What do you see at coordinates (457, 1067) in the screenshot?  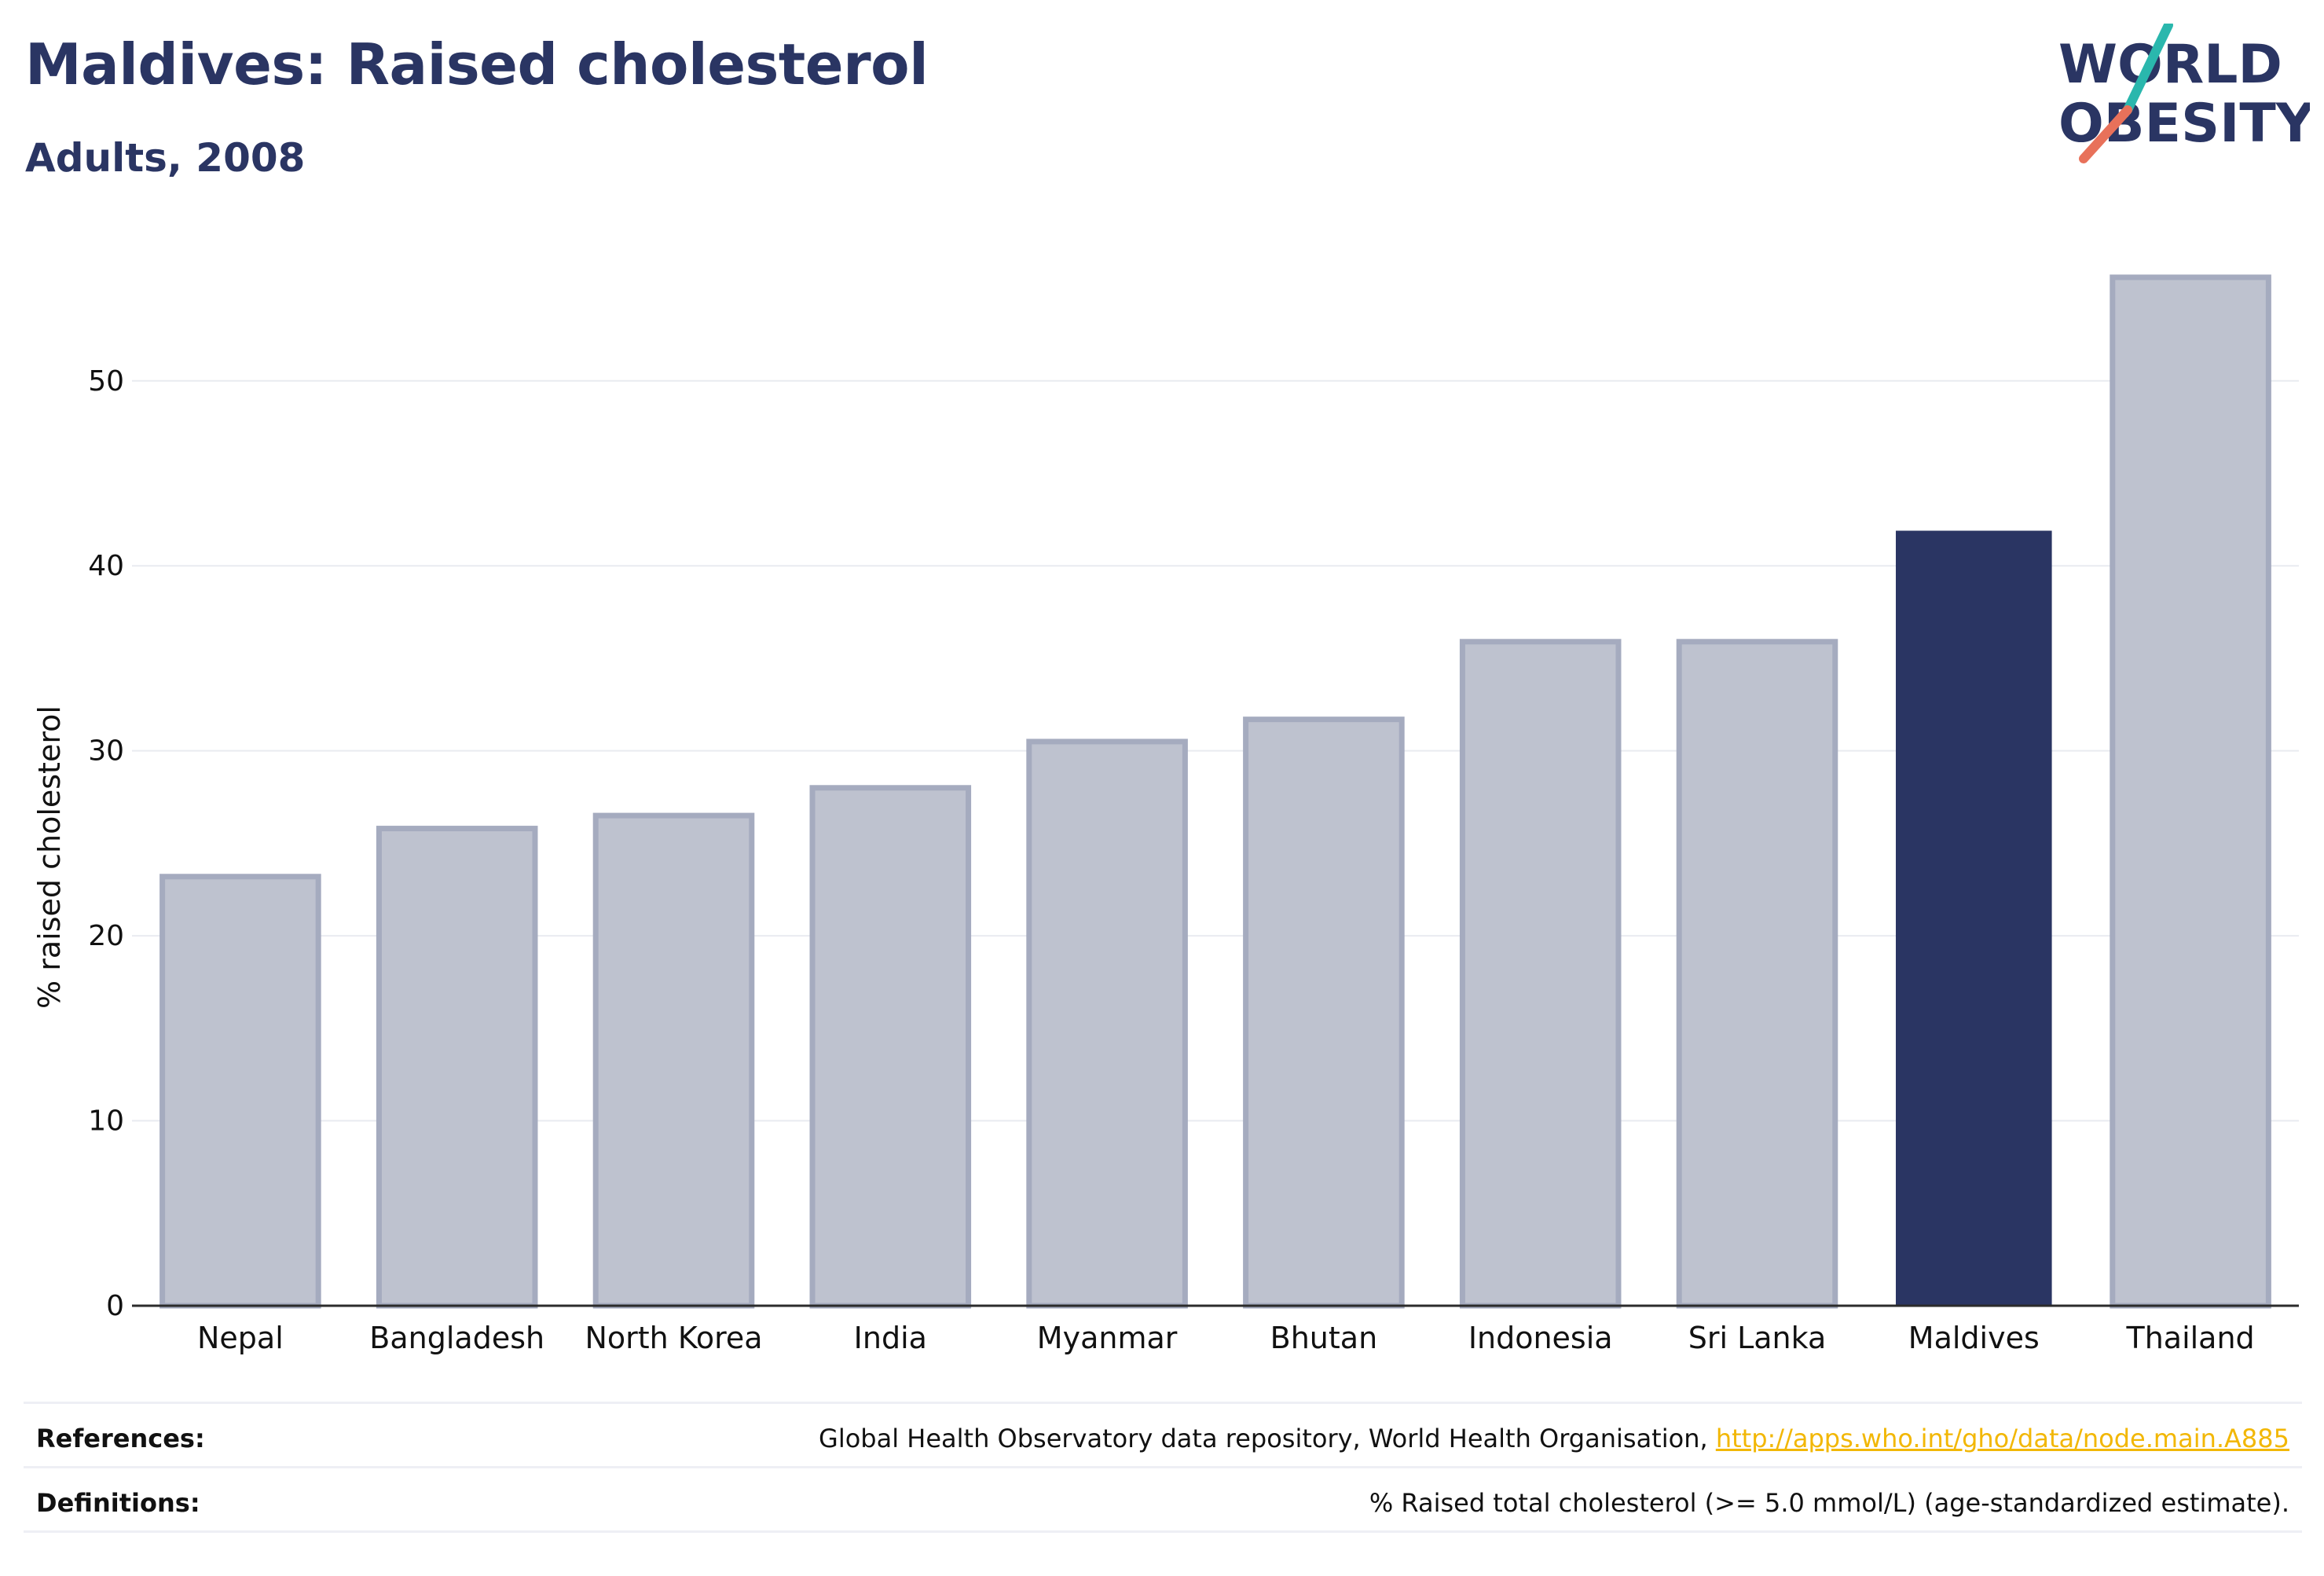 I see `bar-bangladesh` at bounding box center [457, 1067].